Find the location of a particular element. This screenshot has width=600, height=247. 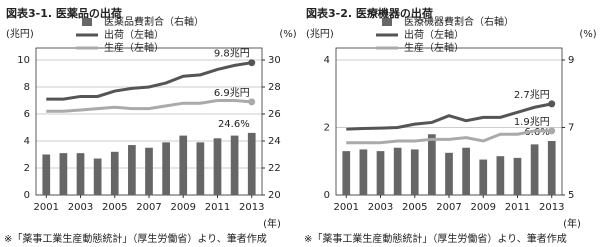

y2-tick-label: 30 is located at coordinates (274, 60).